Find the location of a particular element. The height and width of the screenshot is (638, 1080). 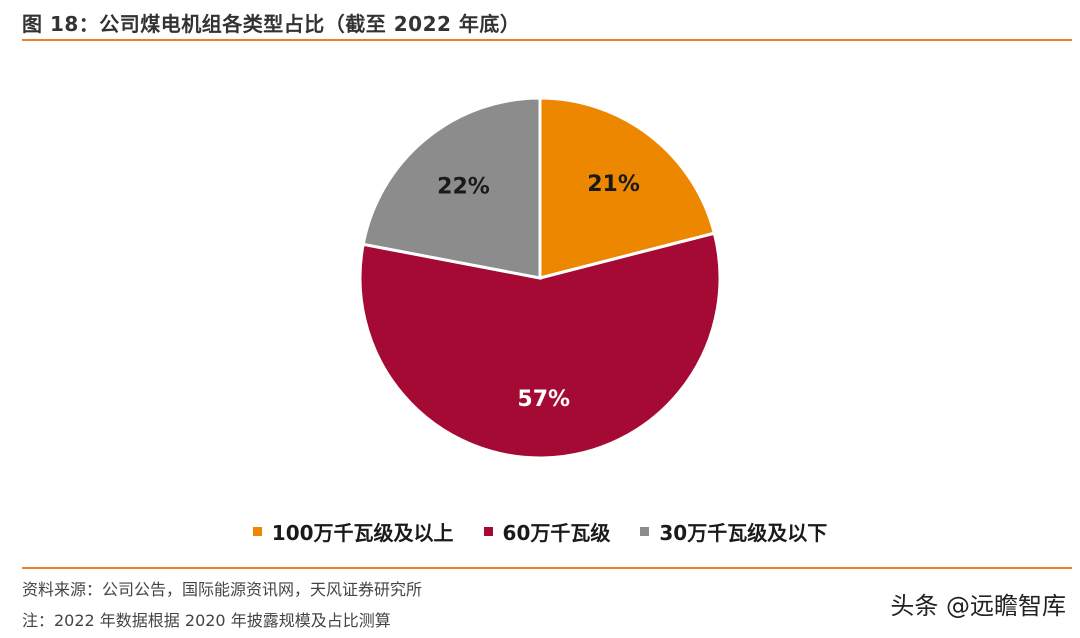

legend-swatch-100w is located at coordinates (257, 531).